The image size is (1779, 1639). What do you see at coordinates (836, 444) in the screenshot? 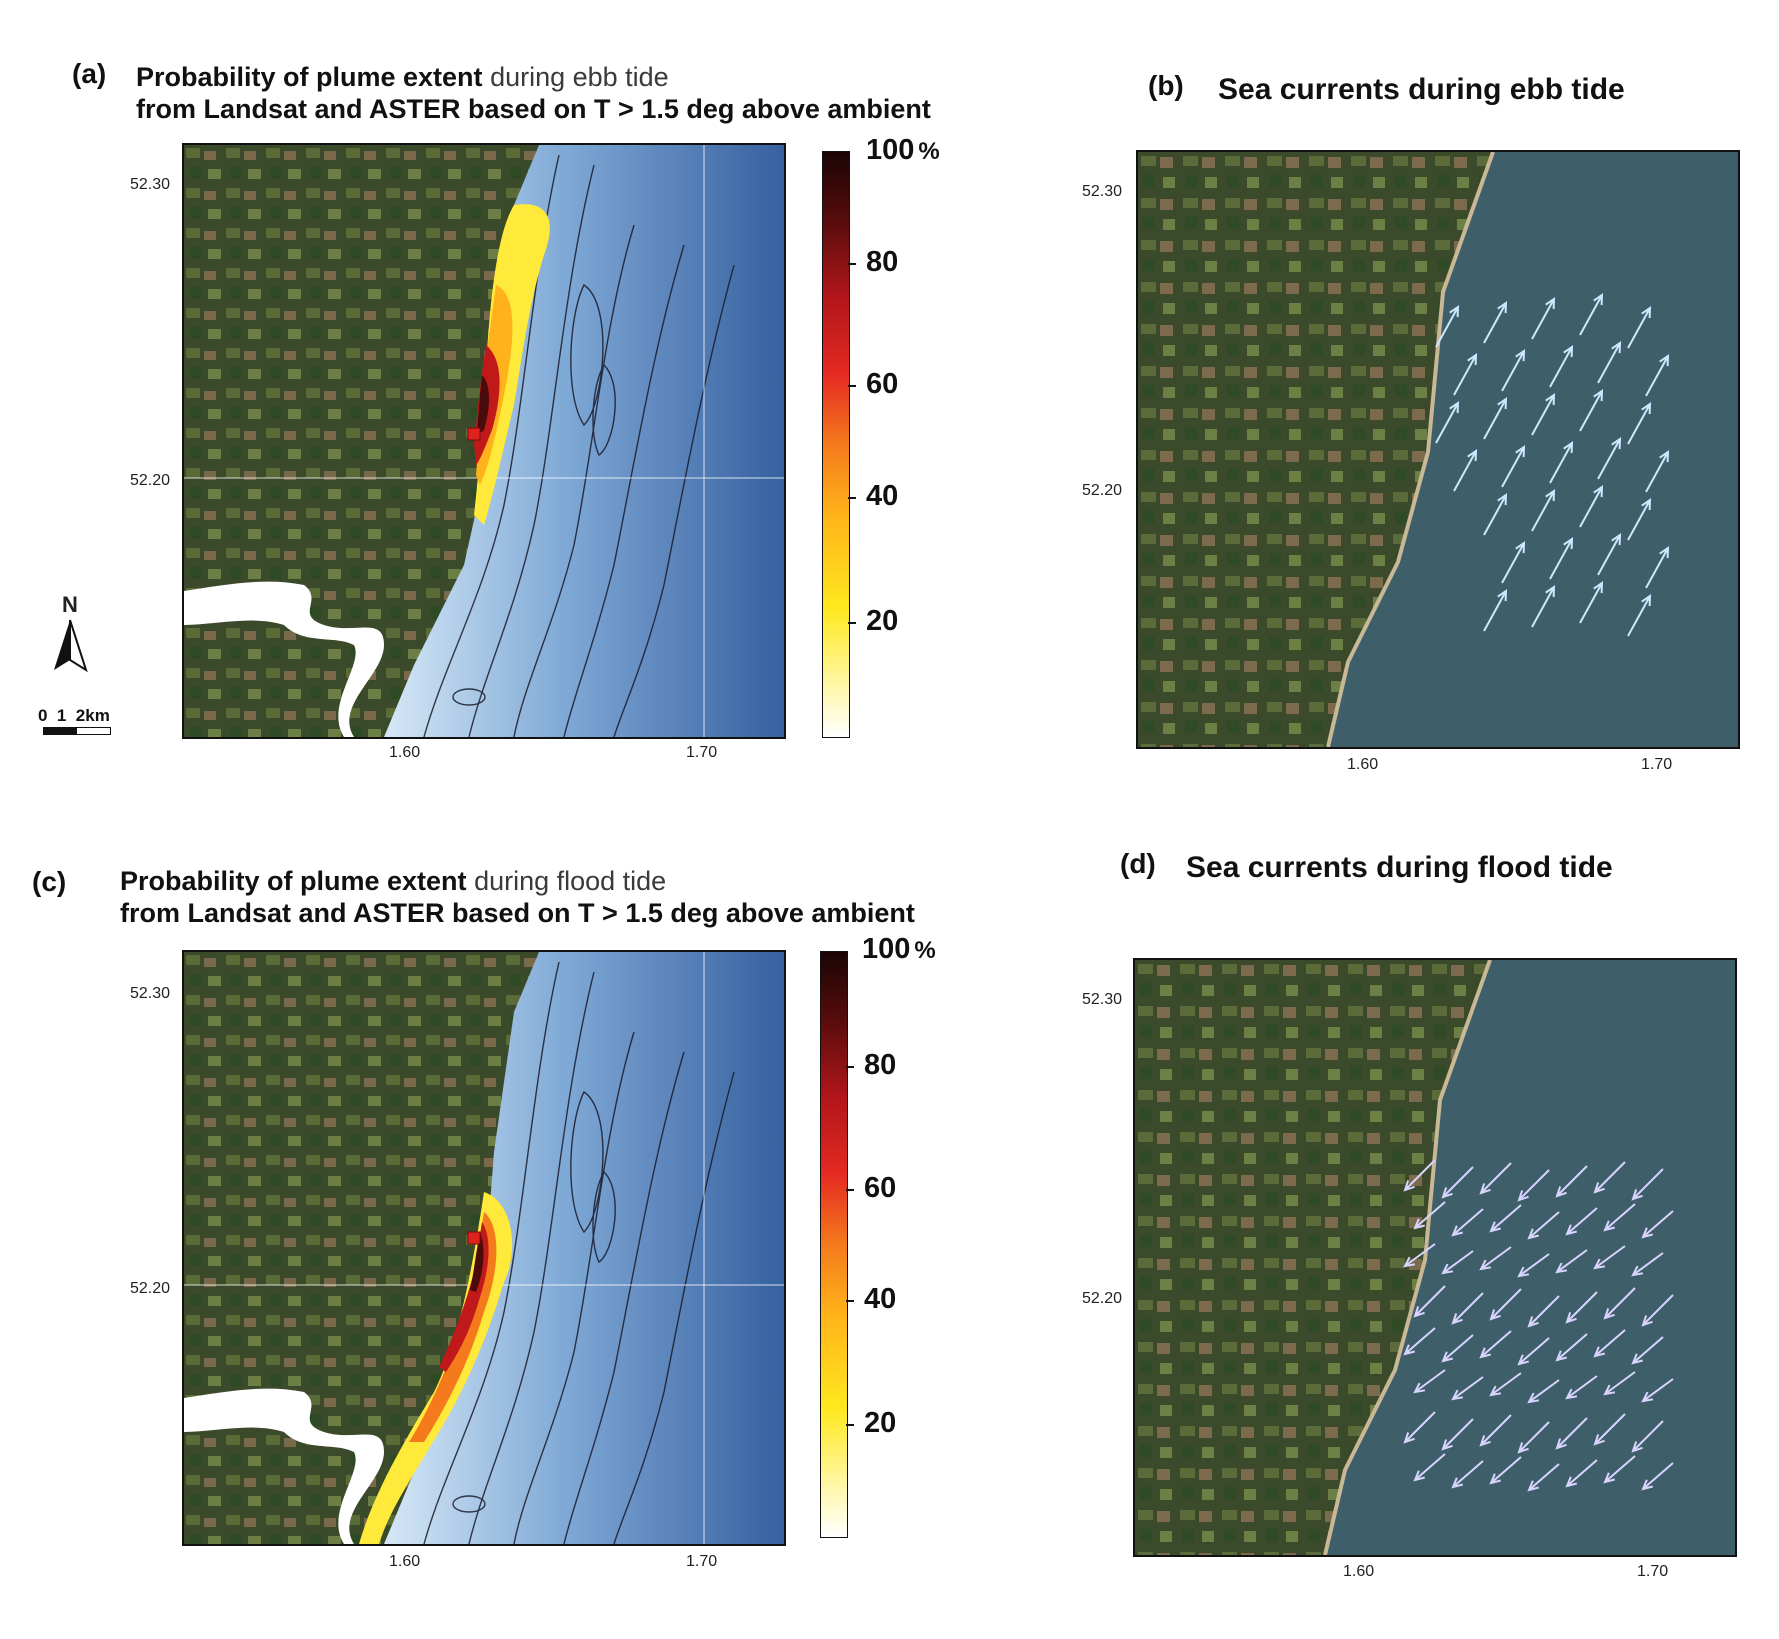
I see `panel-a-colorbar` at bounding box center [836, 444].